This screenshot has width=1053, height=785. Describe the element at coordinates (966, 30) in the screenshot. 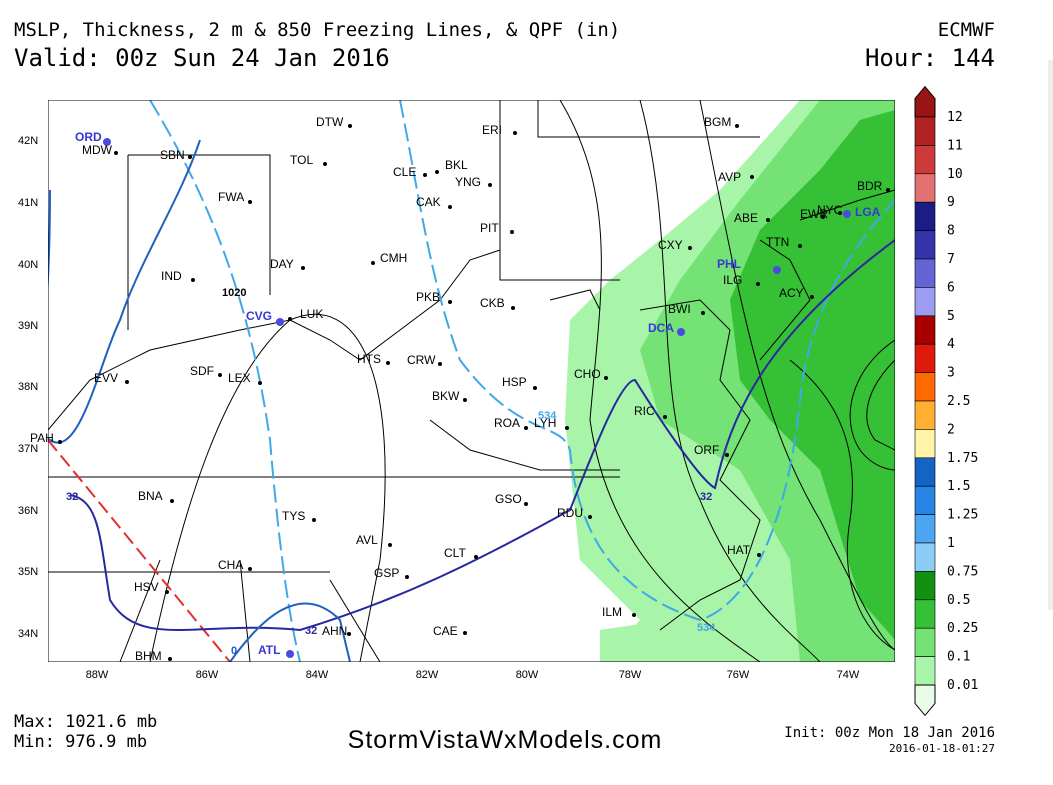

I see `model-name: ECMWF` at that location.